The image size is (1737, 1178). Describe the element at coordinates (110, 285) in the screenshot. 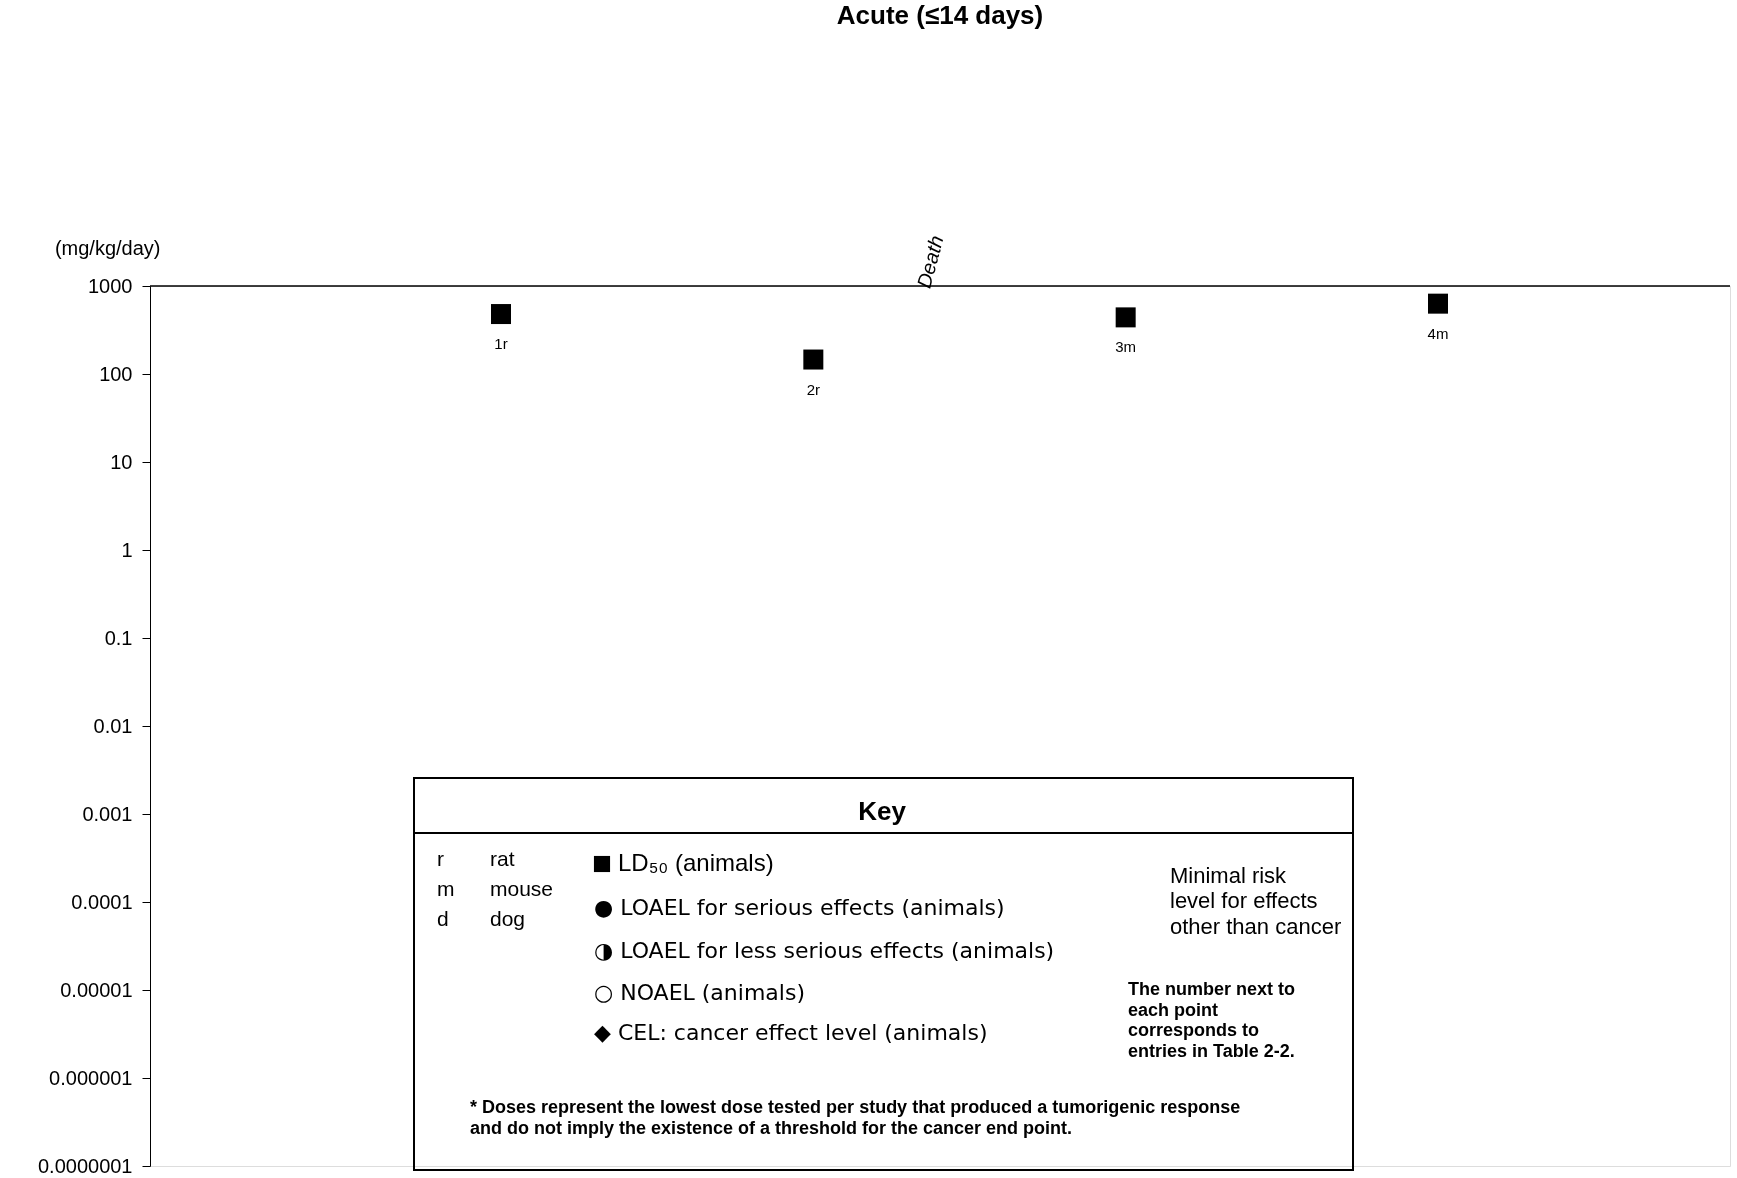

I see `y-tick-label: 1000` at that location.